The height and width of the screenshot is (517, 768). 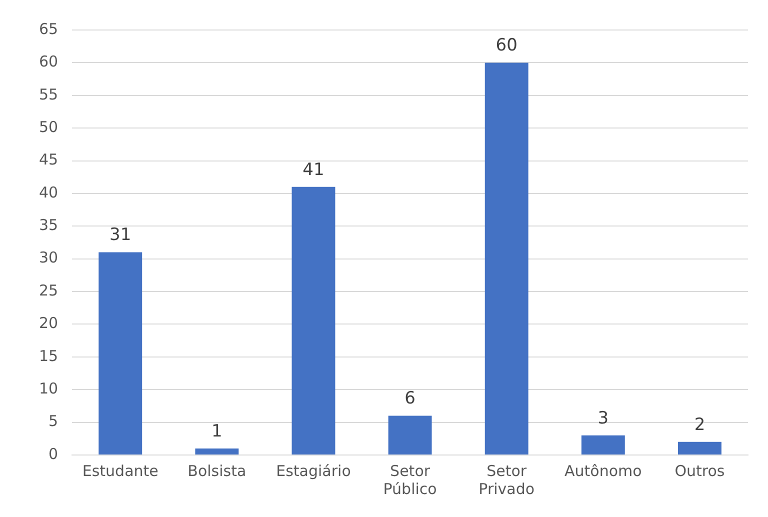 I want to click on data-label: 3, so click(x=603, y=418).